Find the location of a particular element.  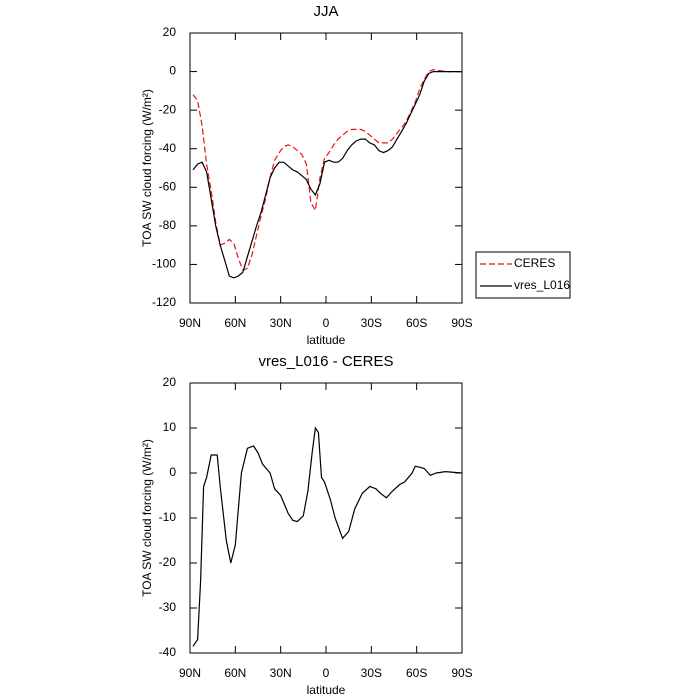

legend-label: CERES is located at coordinates (534, 263).